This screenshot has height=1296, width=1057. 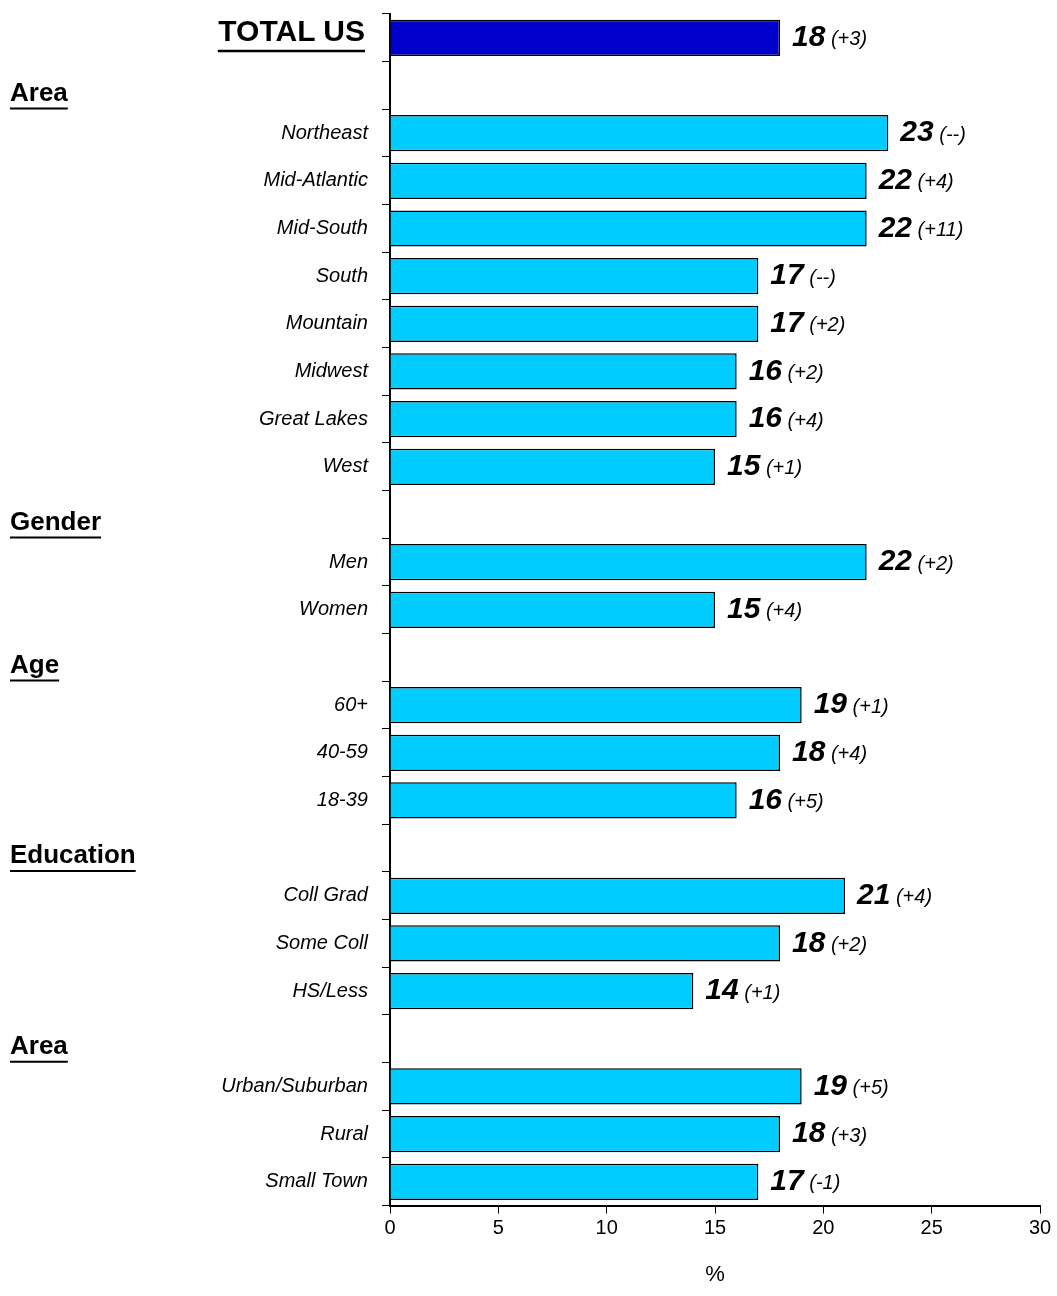 What do you see at coordinates (830, 941) in the screenshot?
I see `data-label: 18 (+2)` at bounding box center [830, 941].